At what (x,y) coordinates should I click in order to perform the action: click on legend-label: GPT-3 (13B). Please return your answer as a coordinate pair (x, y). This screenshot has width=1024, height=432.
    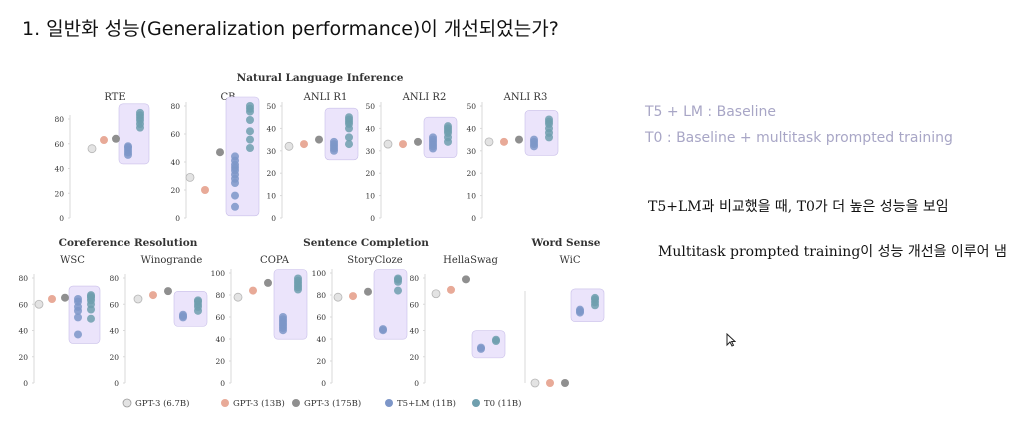
    Looking at the image, I should click on (259, 403).